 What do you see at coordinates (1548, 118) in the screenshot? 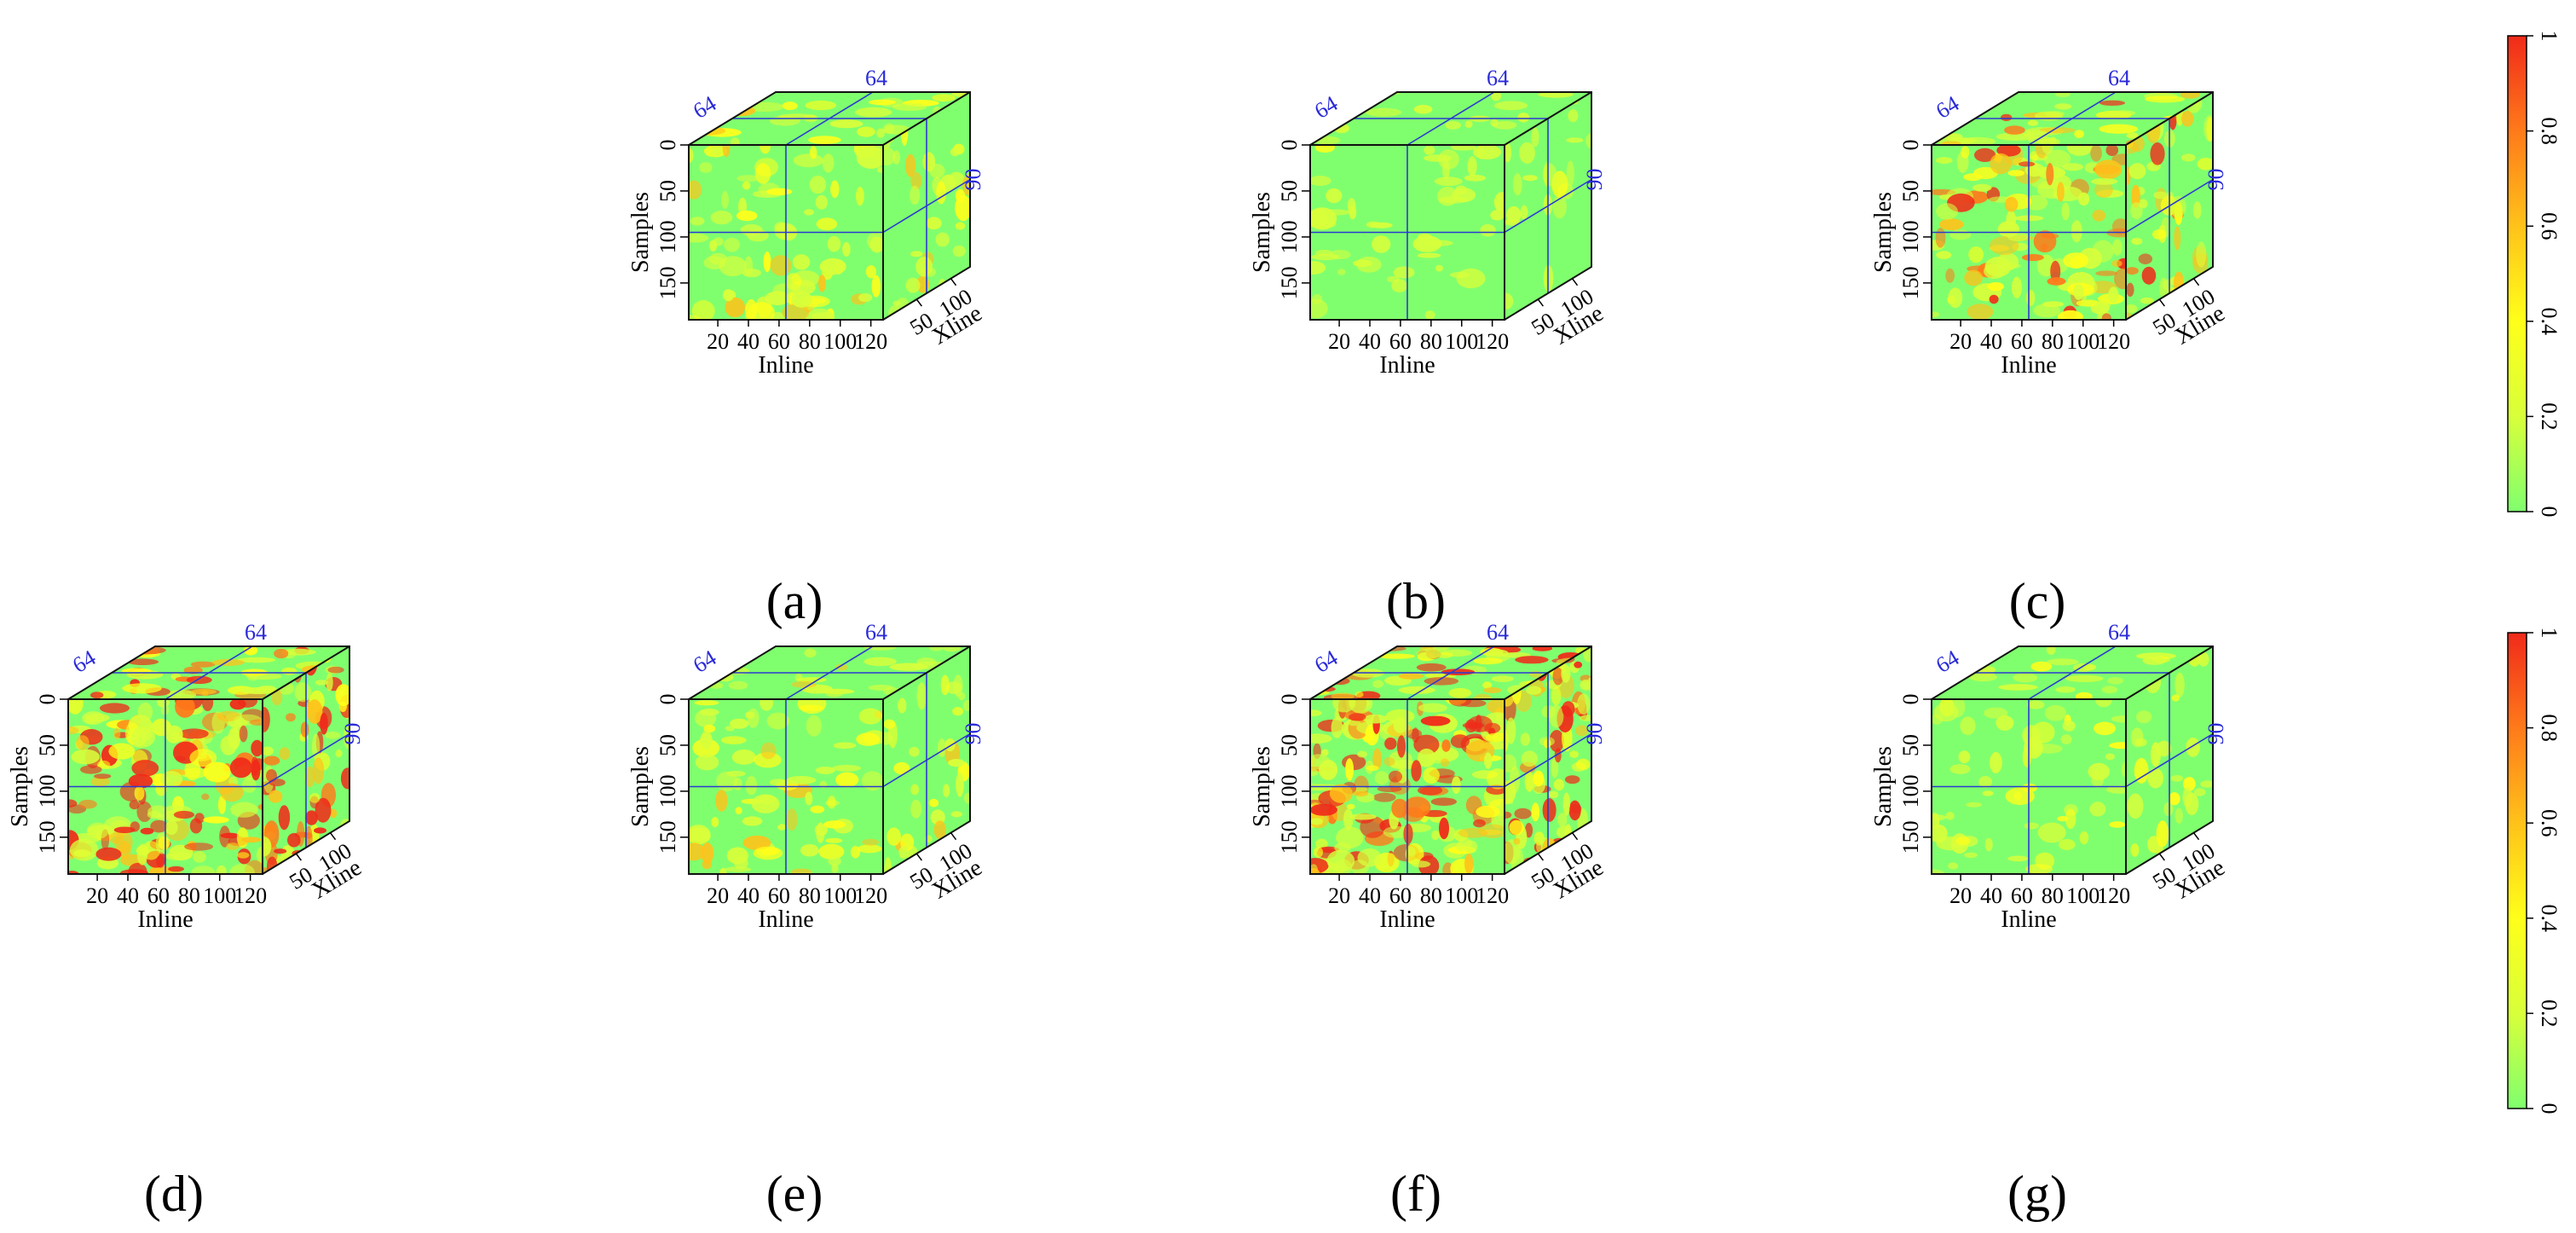
I see `corner-edge` at bounding box center [1548, 118].